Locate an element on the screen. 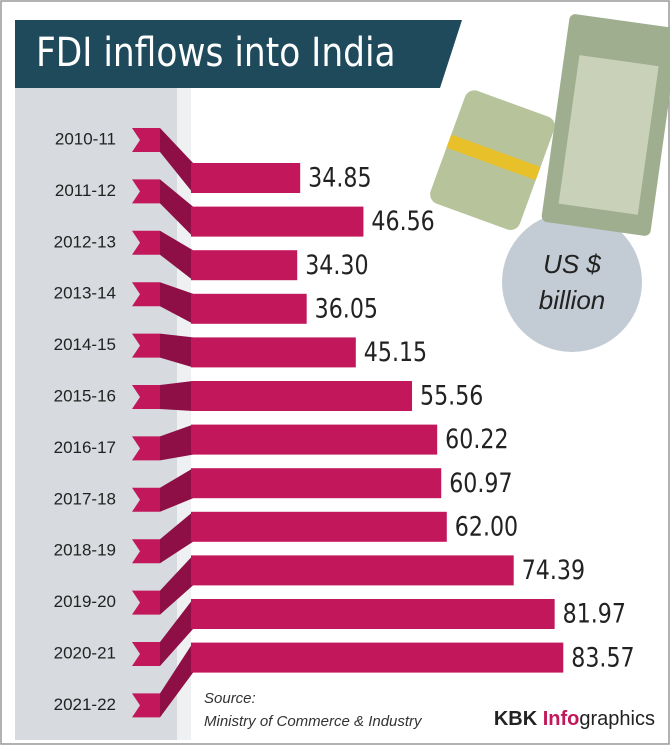  value-label: 46.56 is located at coordinates (402, 221).